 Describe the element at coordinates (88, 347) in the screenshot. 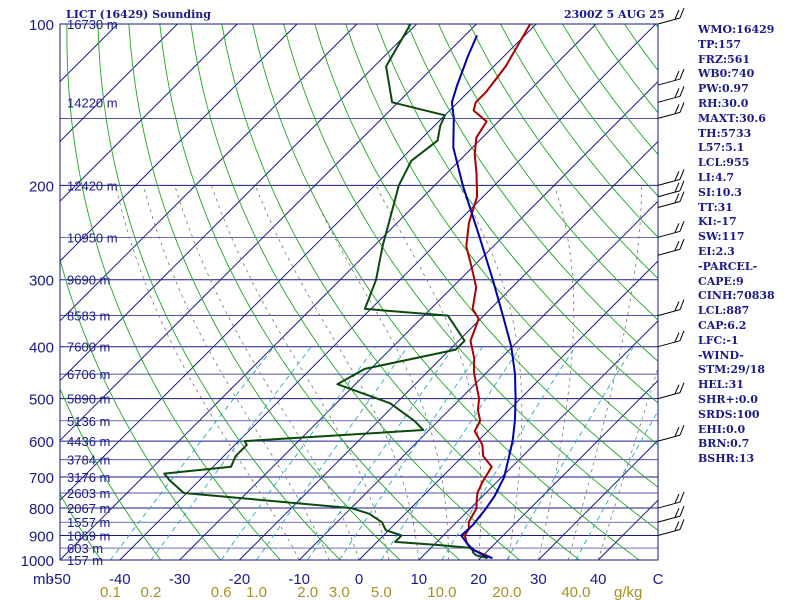

I see `height-label: 7600 m` at that location.